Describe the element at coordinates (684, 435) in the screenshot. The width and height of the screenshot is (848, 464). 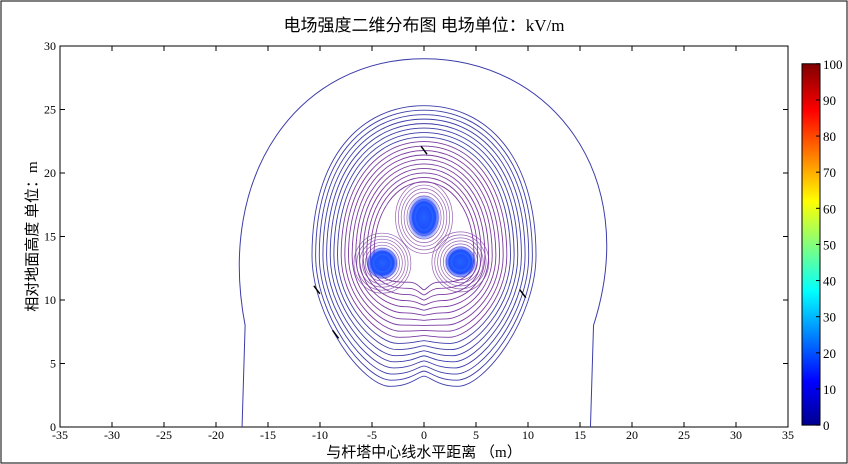
I see `x-tick-label: 25` at that location.